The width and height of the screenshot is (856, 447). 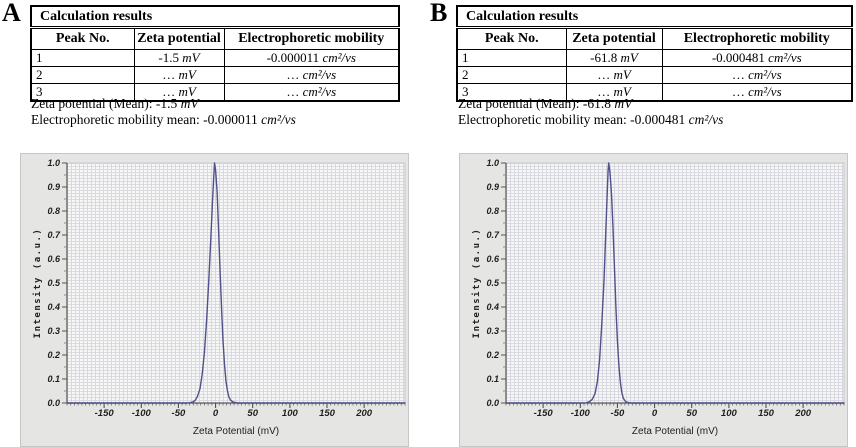 What do you see at coordinates (311, 58) in the screenshot?
I see `mobility-cell: -0.000011 cm²/vs` at bounding box center [311, 58].